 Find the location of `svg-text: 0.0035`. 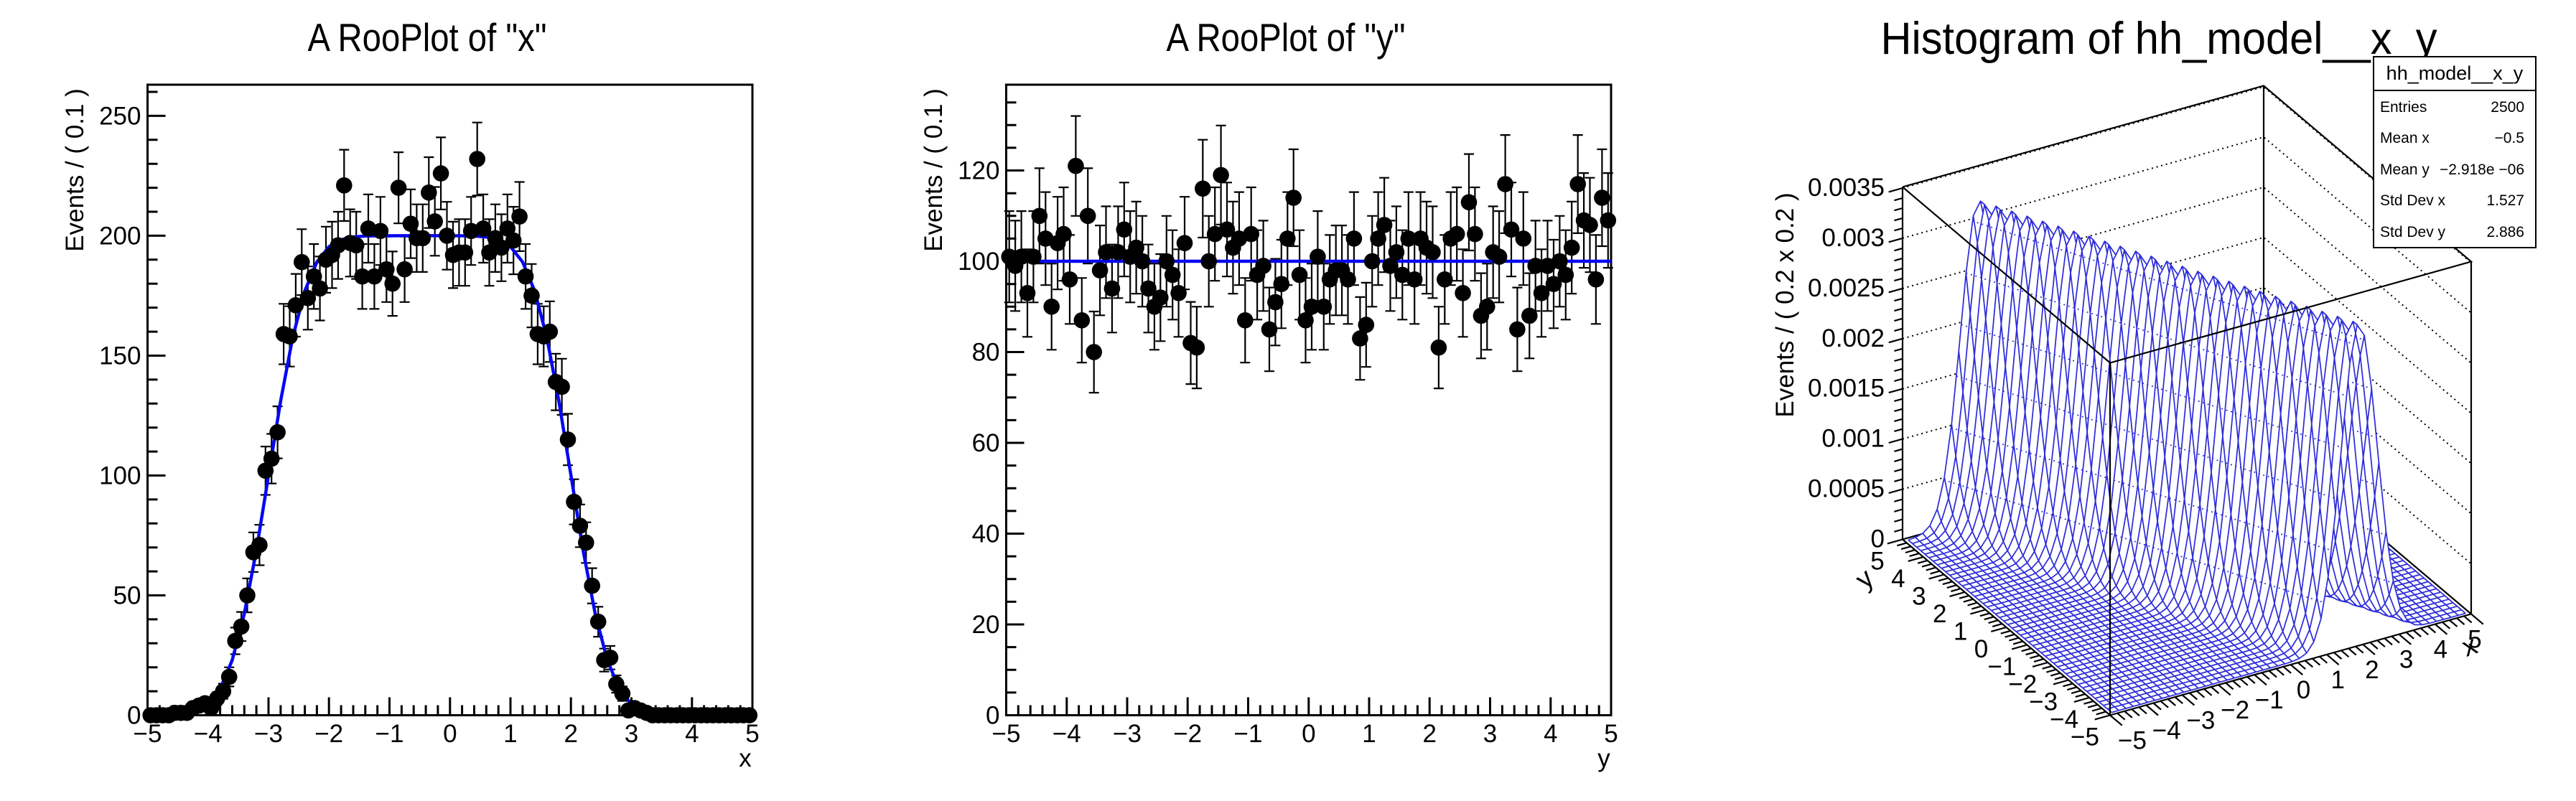

svg-text: 0.0035 is located at coordinates (1846, 188).